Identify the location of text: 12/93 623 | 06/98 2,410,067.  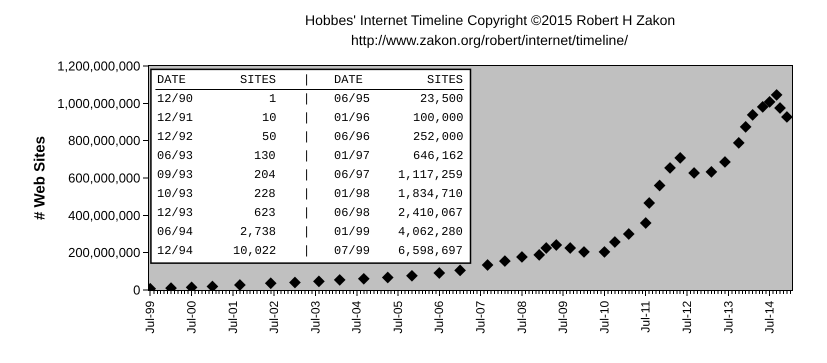
(310, 213).